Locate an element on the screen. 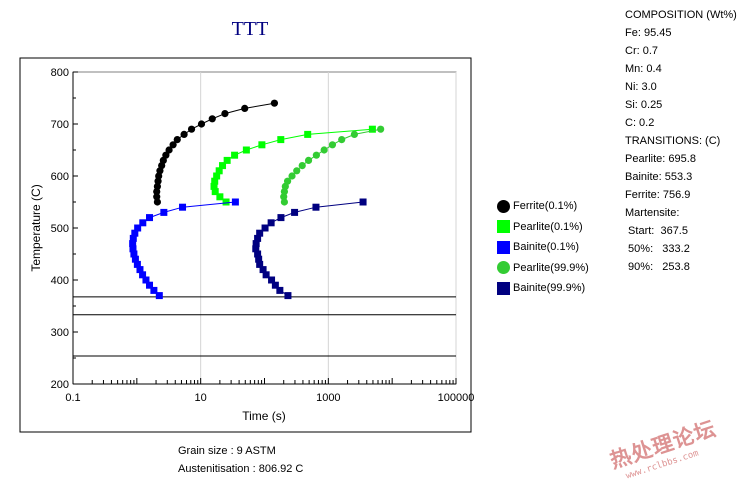  martensite-50: 50%: 333.2 is located at coordinates (657, 249).